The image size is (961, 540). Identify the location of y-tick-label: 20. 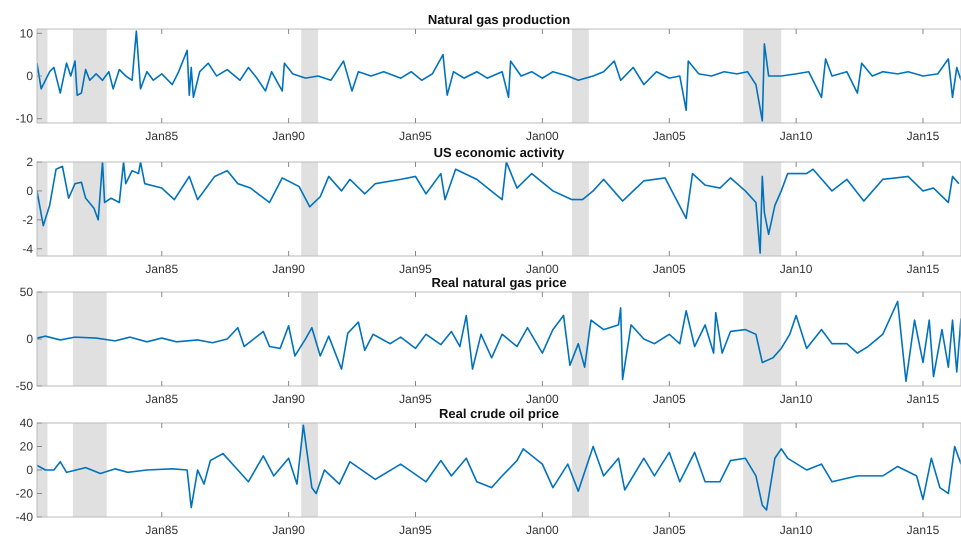
(27, 447).